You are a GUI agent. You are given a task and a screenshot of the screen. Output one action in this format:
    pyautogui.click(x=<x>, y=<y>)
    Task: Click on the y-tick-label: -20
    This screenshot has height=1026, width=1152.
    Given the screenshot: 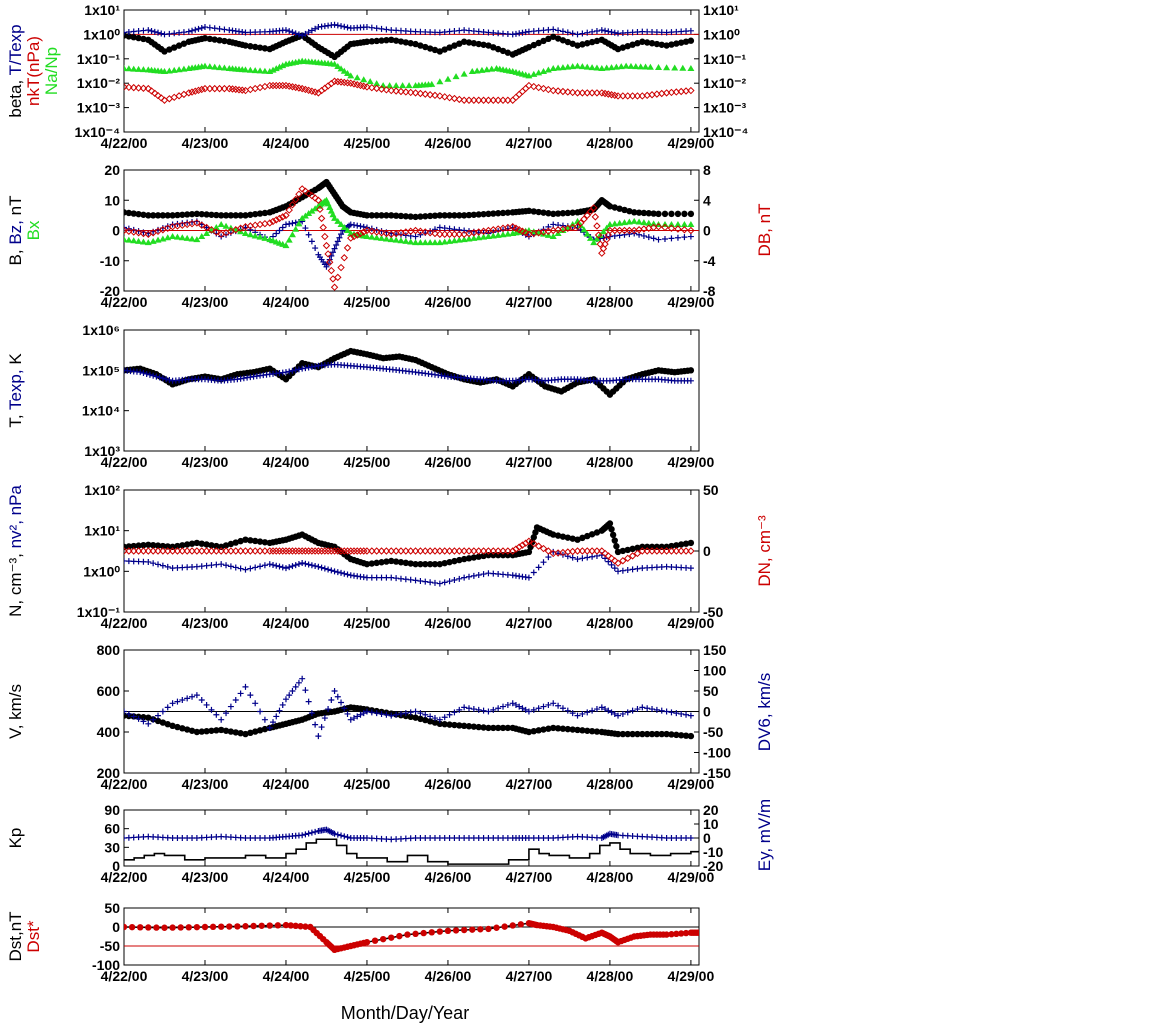 What is the action you would take?
    pyautogui.click(x=110, y=291)
    